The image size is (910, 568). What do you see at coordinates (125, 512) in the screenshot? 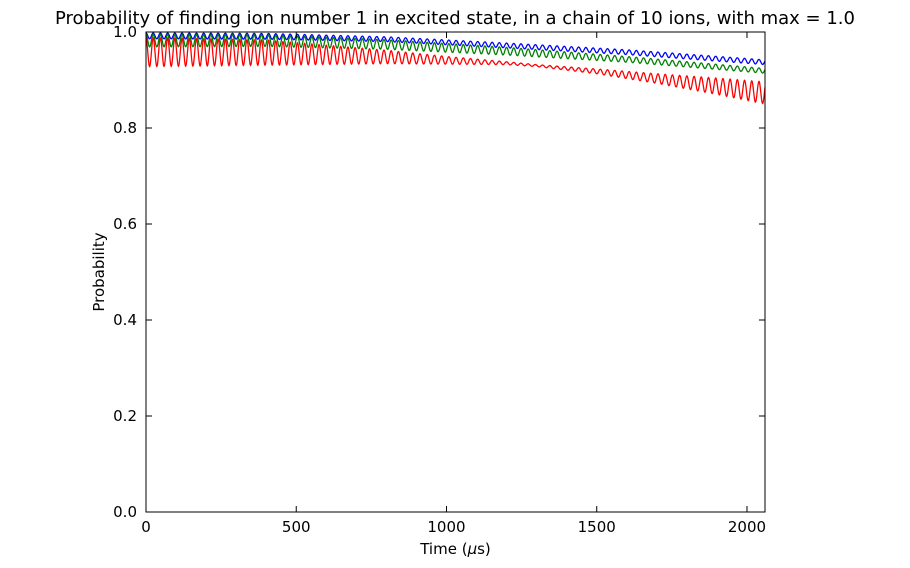
I see `y-tick-label-0: 0.0` at bounding box center [125, 512].